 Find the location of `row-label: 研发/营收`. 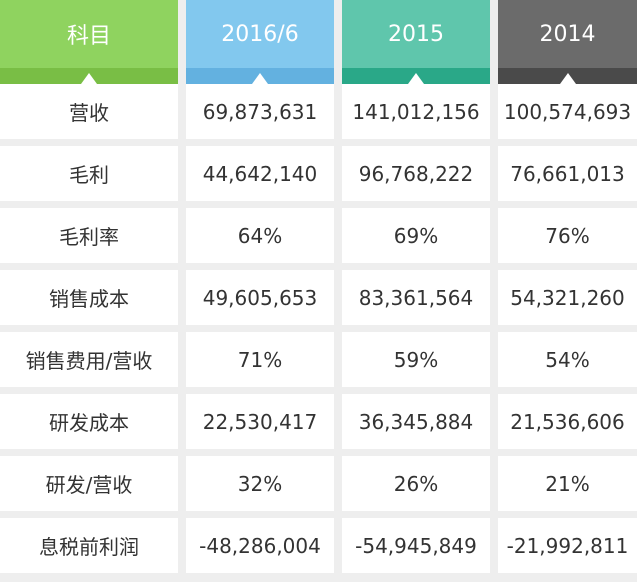

row-label: 研发/营收 is located at coordinates (89, 483).